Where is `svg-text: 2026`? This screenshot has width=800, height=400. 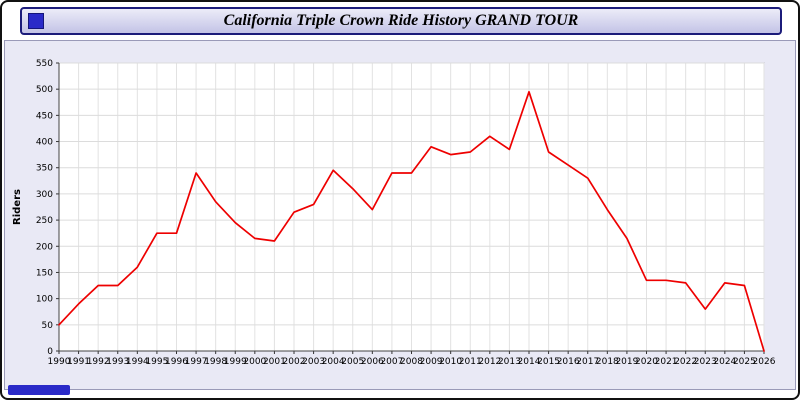 svg-text: 2026 is located at coordinates (764, 362).